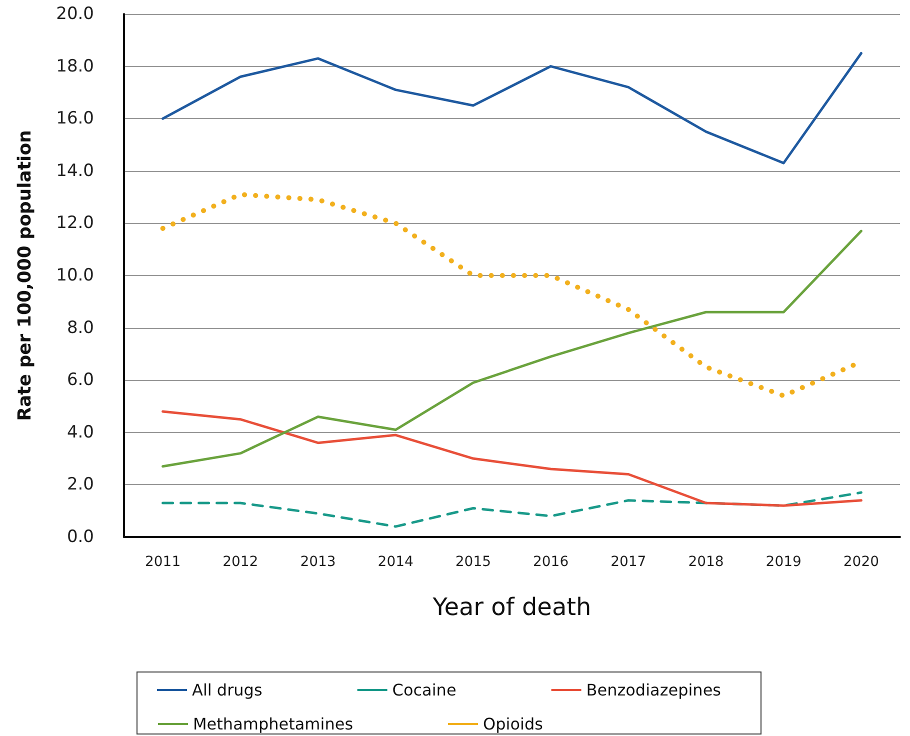  Describe the element at coordinates (861, 562) in the screenshot. I see `x-tick-label: 2020` at that location.